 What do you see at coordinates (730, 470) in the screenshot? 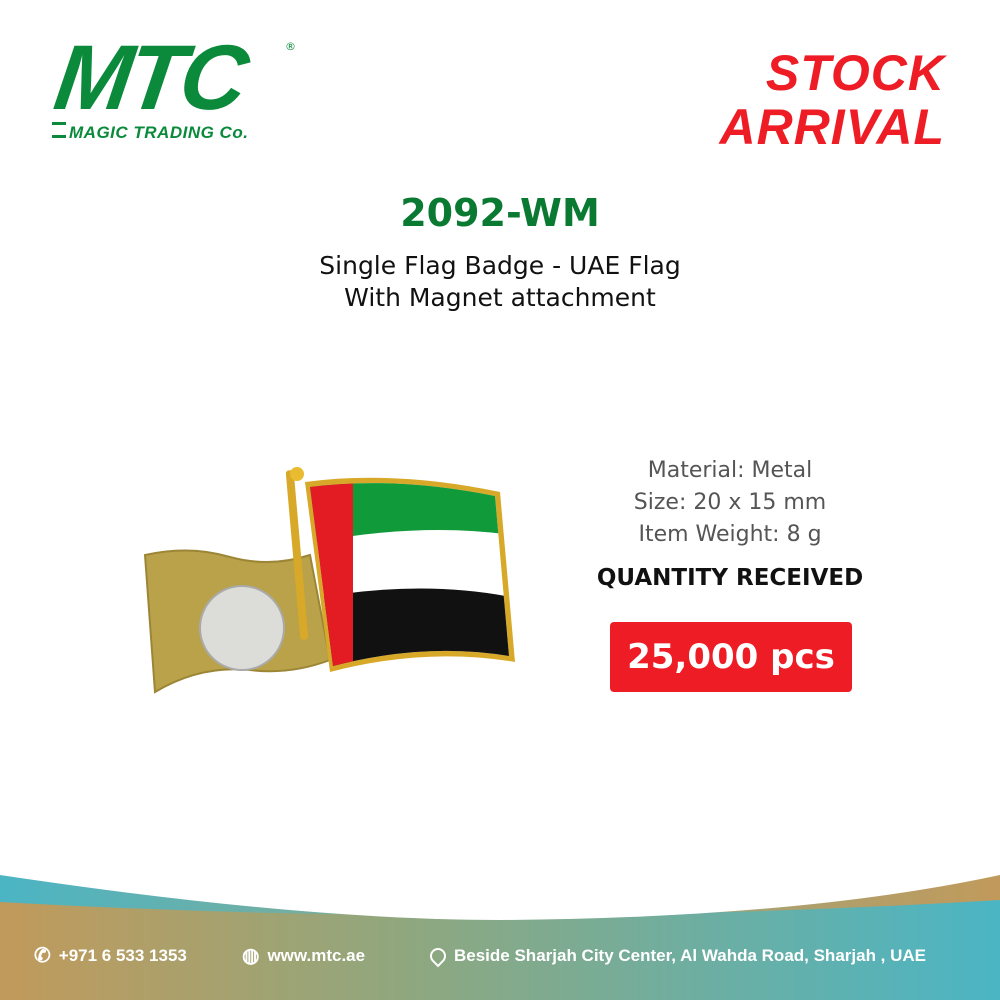
I see `spec-material: Material: Metal` at bounding box center [730, 470].